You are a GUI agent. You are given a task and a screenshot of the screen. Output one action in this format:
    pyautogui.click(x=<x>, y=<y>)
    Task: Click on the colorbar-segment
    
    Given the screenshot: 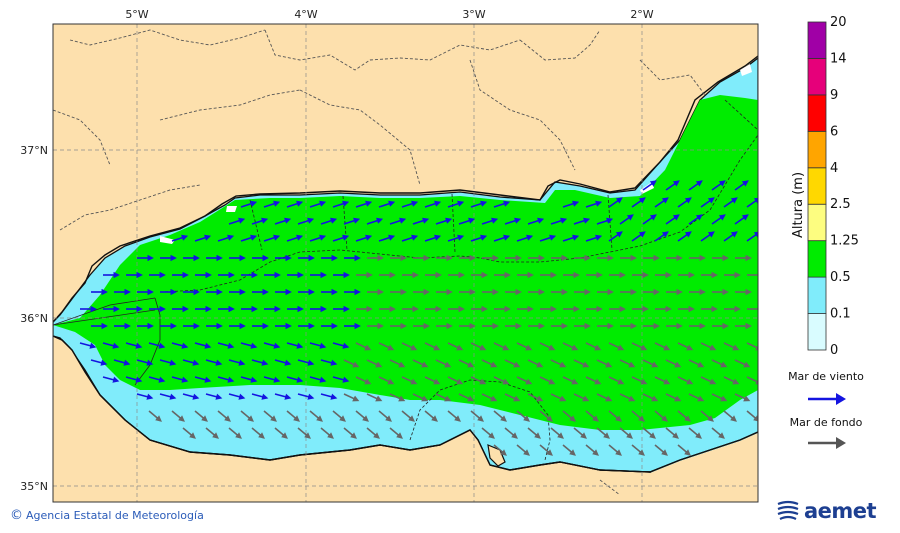 What is the action you would take?
    pyautogui.click(x=817, y=295)
    